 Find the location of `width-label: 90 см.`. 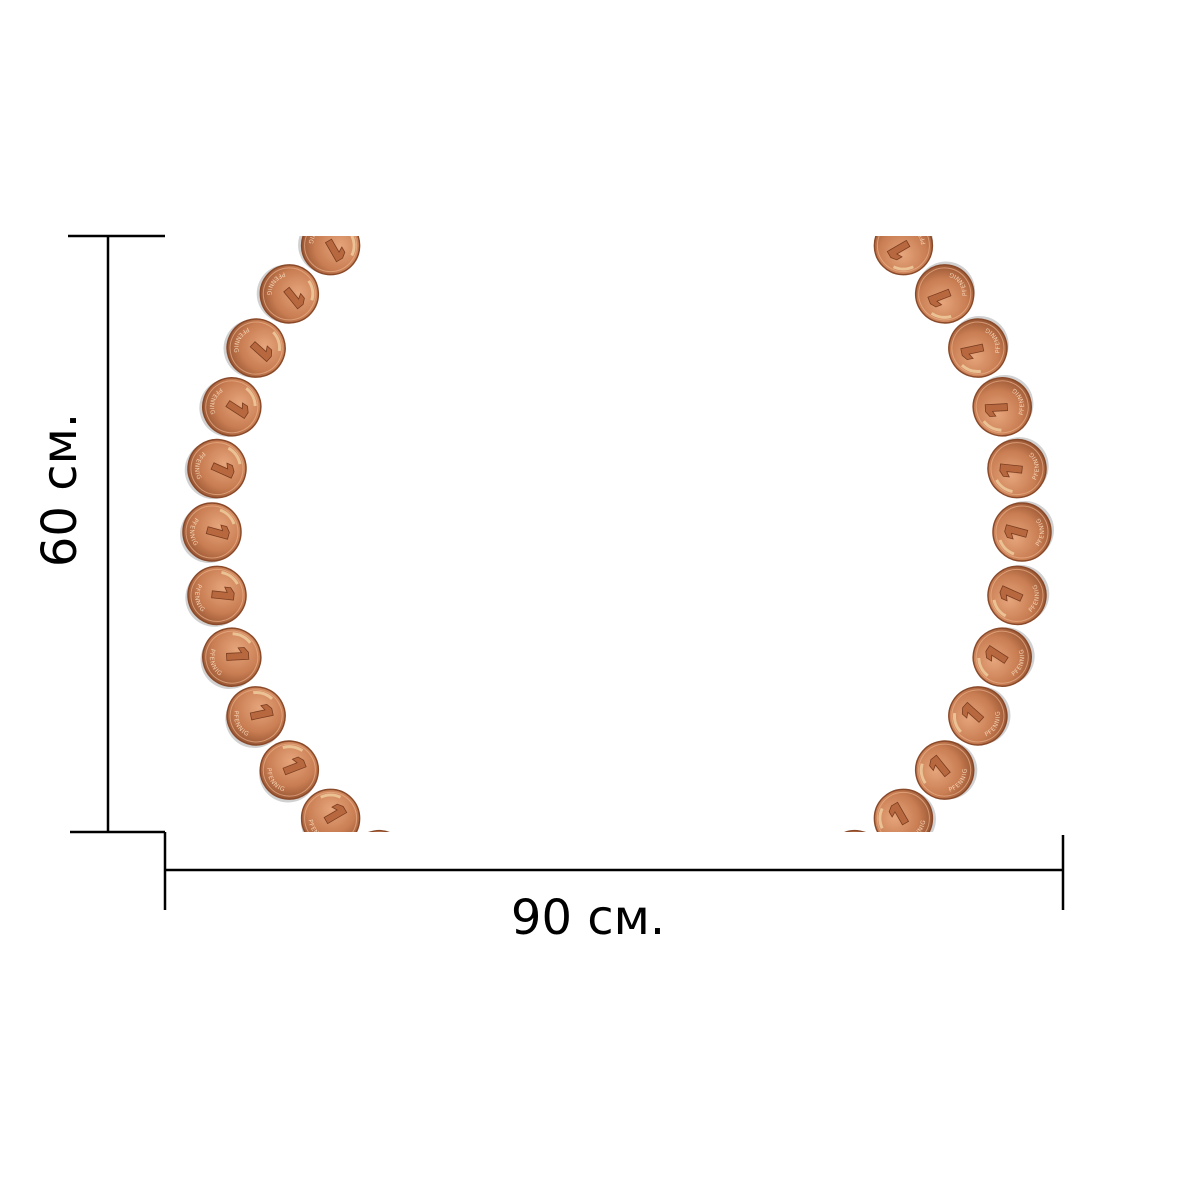

width-label: 90 см. is located at coordinates (588, 918).